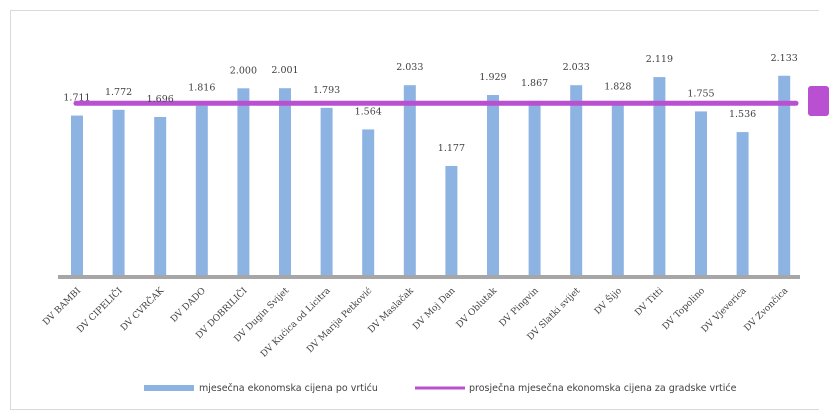 This screenshot has height=414, width=829. I want to click on data-label: 1.564, so click(368, 111).